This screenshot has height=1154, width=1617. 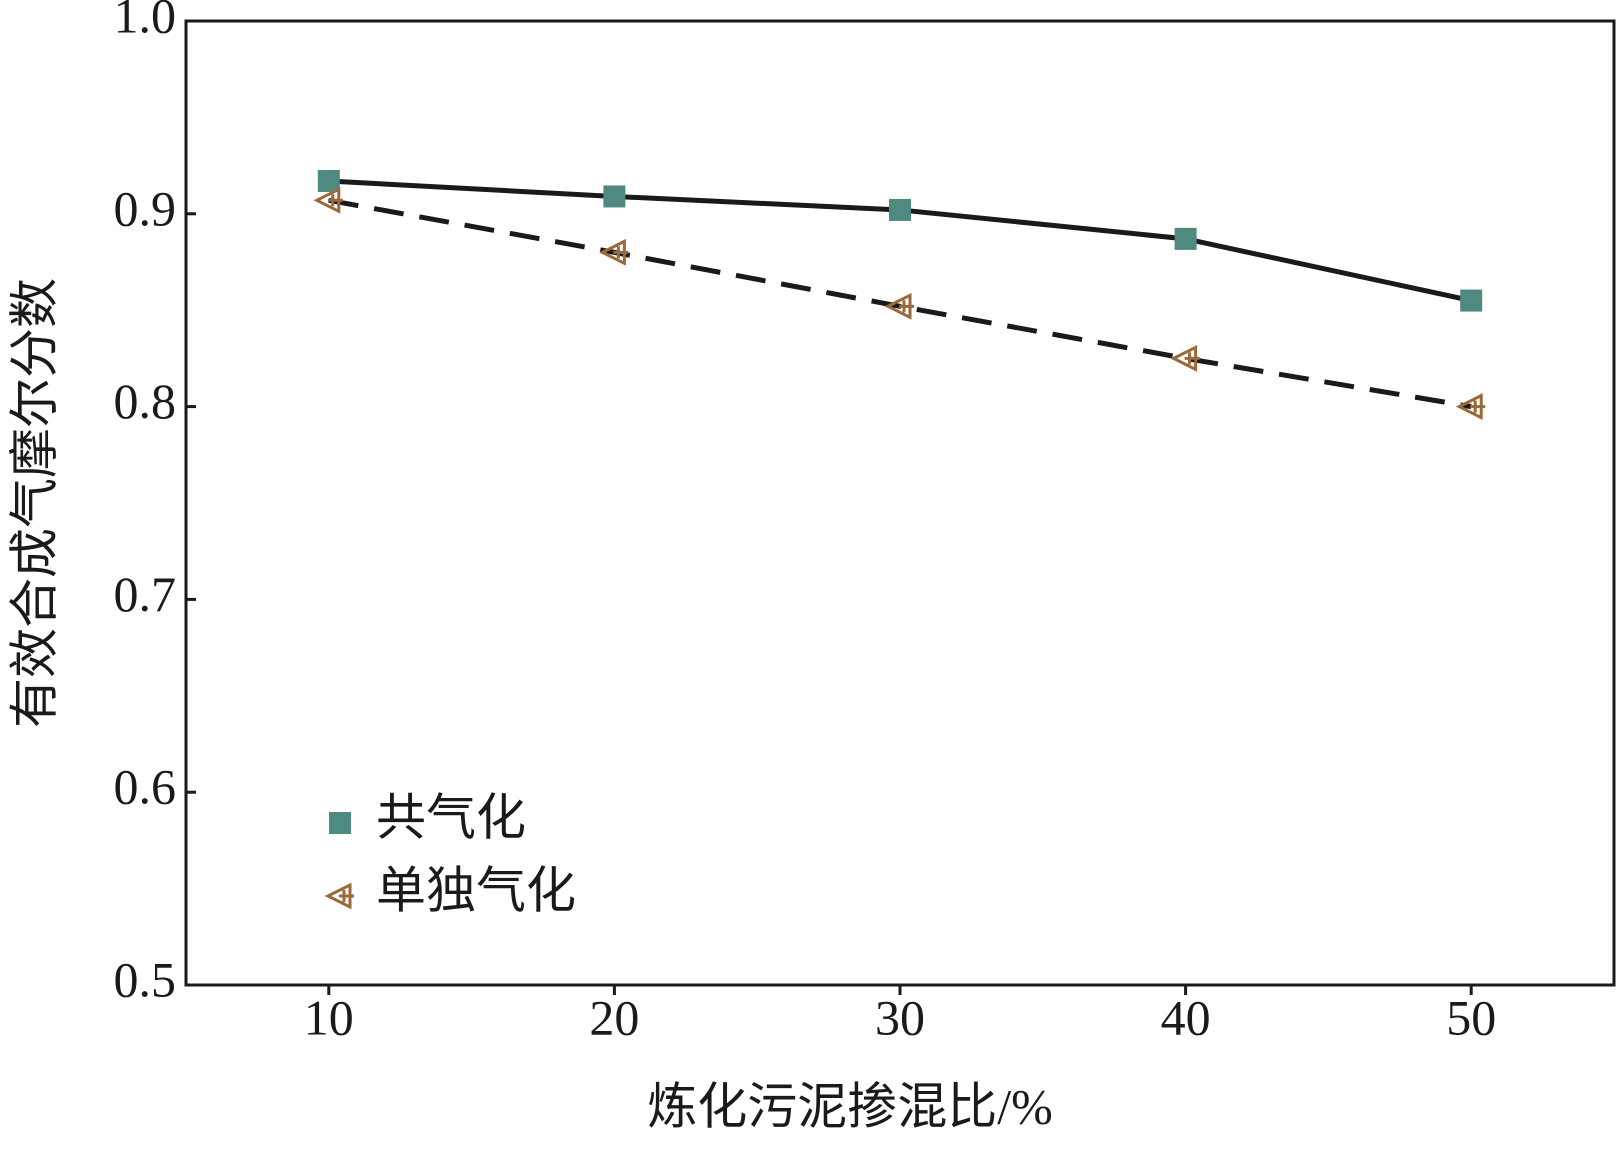 I want to click on y-tick-label: 0.5, so click(x=145, y=979).